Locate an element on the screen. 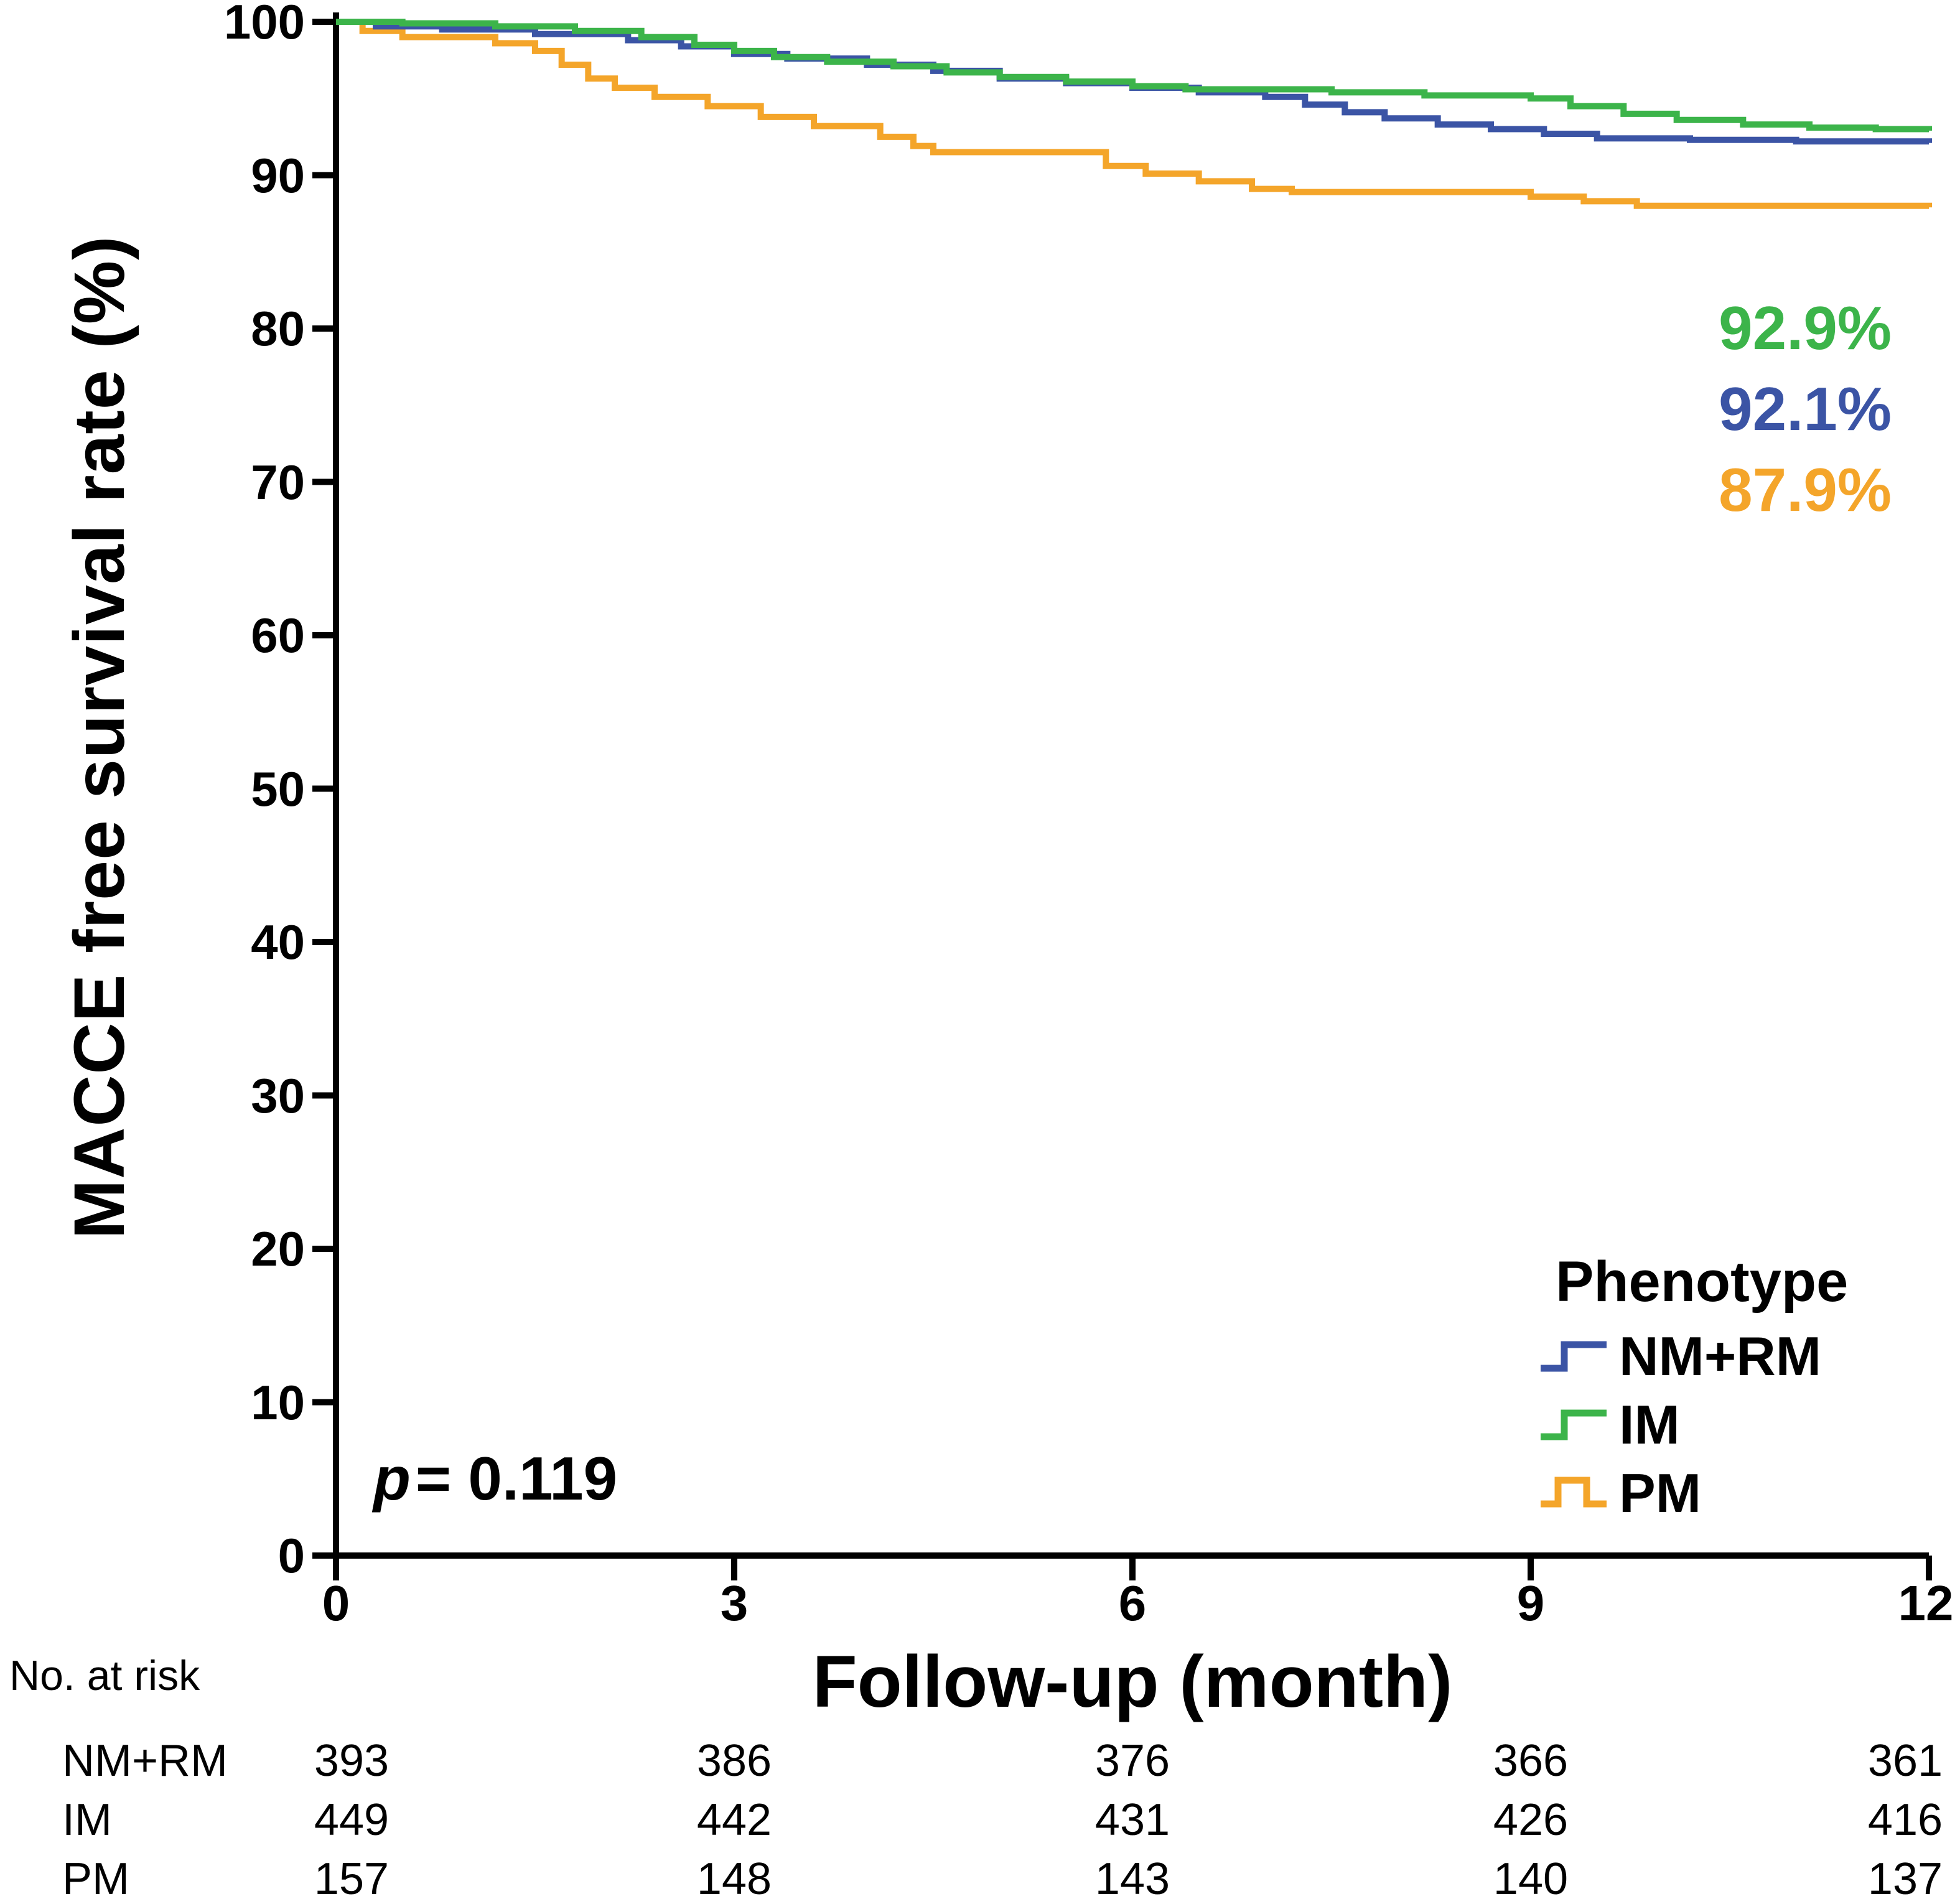 The image size is (1960, 1904). final-rate-annotation-NM+RM: 92.1% is located at coordinates (1806, 409).